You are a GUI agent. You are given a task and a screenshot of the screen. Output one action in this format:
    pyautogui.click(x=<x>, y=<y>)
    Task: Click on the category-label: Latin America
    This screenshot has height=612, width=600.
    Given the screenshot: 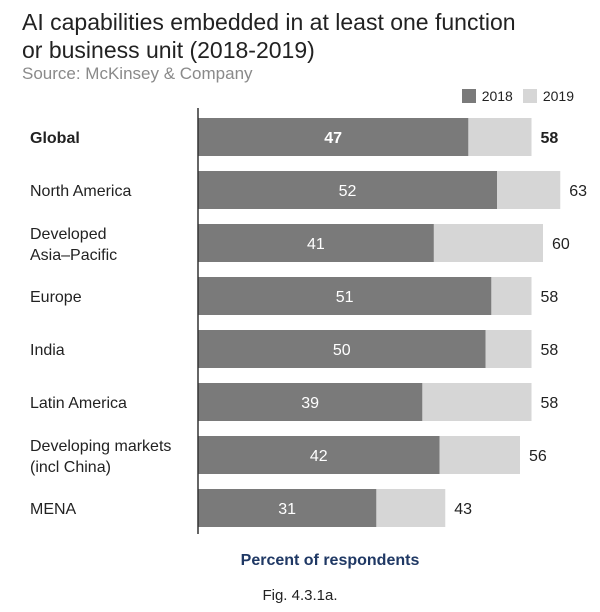 What is the action you would take?
    pyautogui.click(x=78, y=403)
    